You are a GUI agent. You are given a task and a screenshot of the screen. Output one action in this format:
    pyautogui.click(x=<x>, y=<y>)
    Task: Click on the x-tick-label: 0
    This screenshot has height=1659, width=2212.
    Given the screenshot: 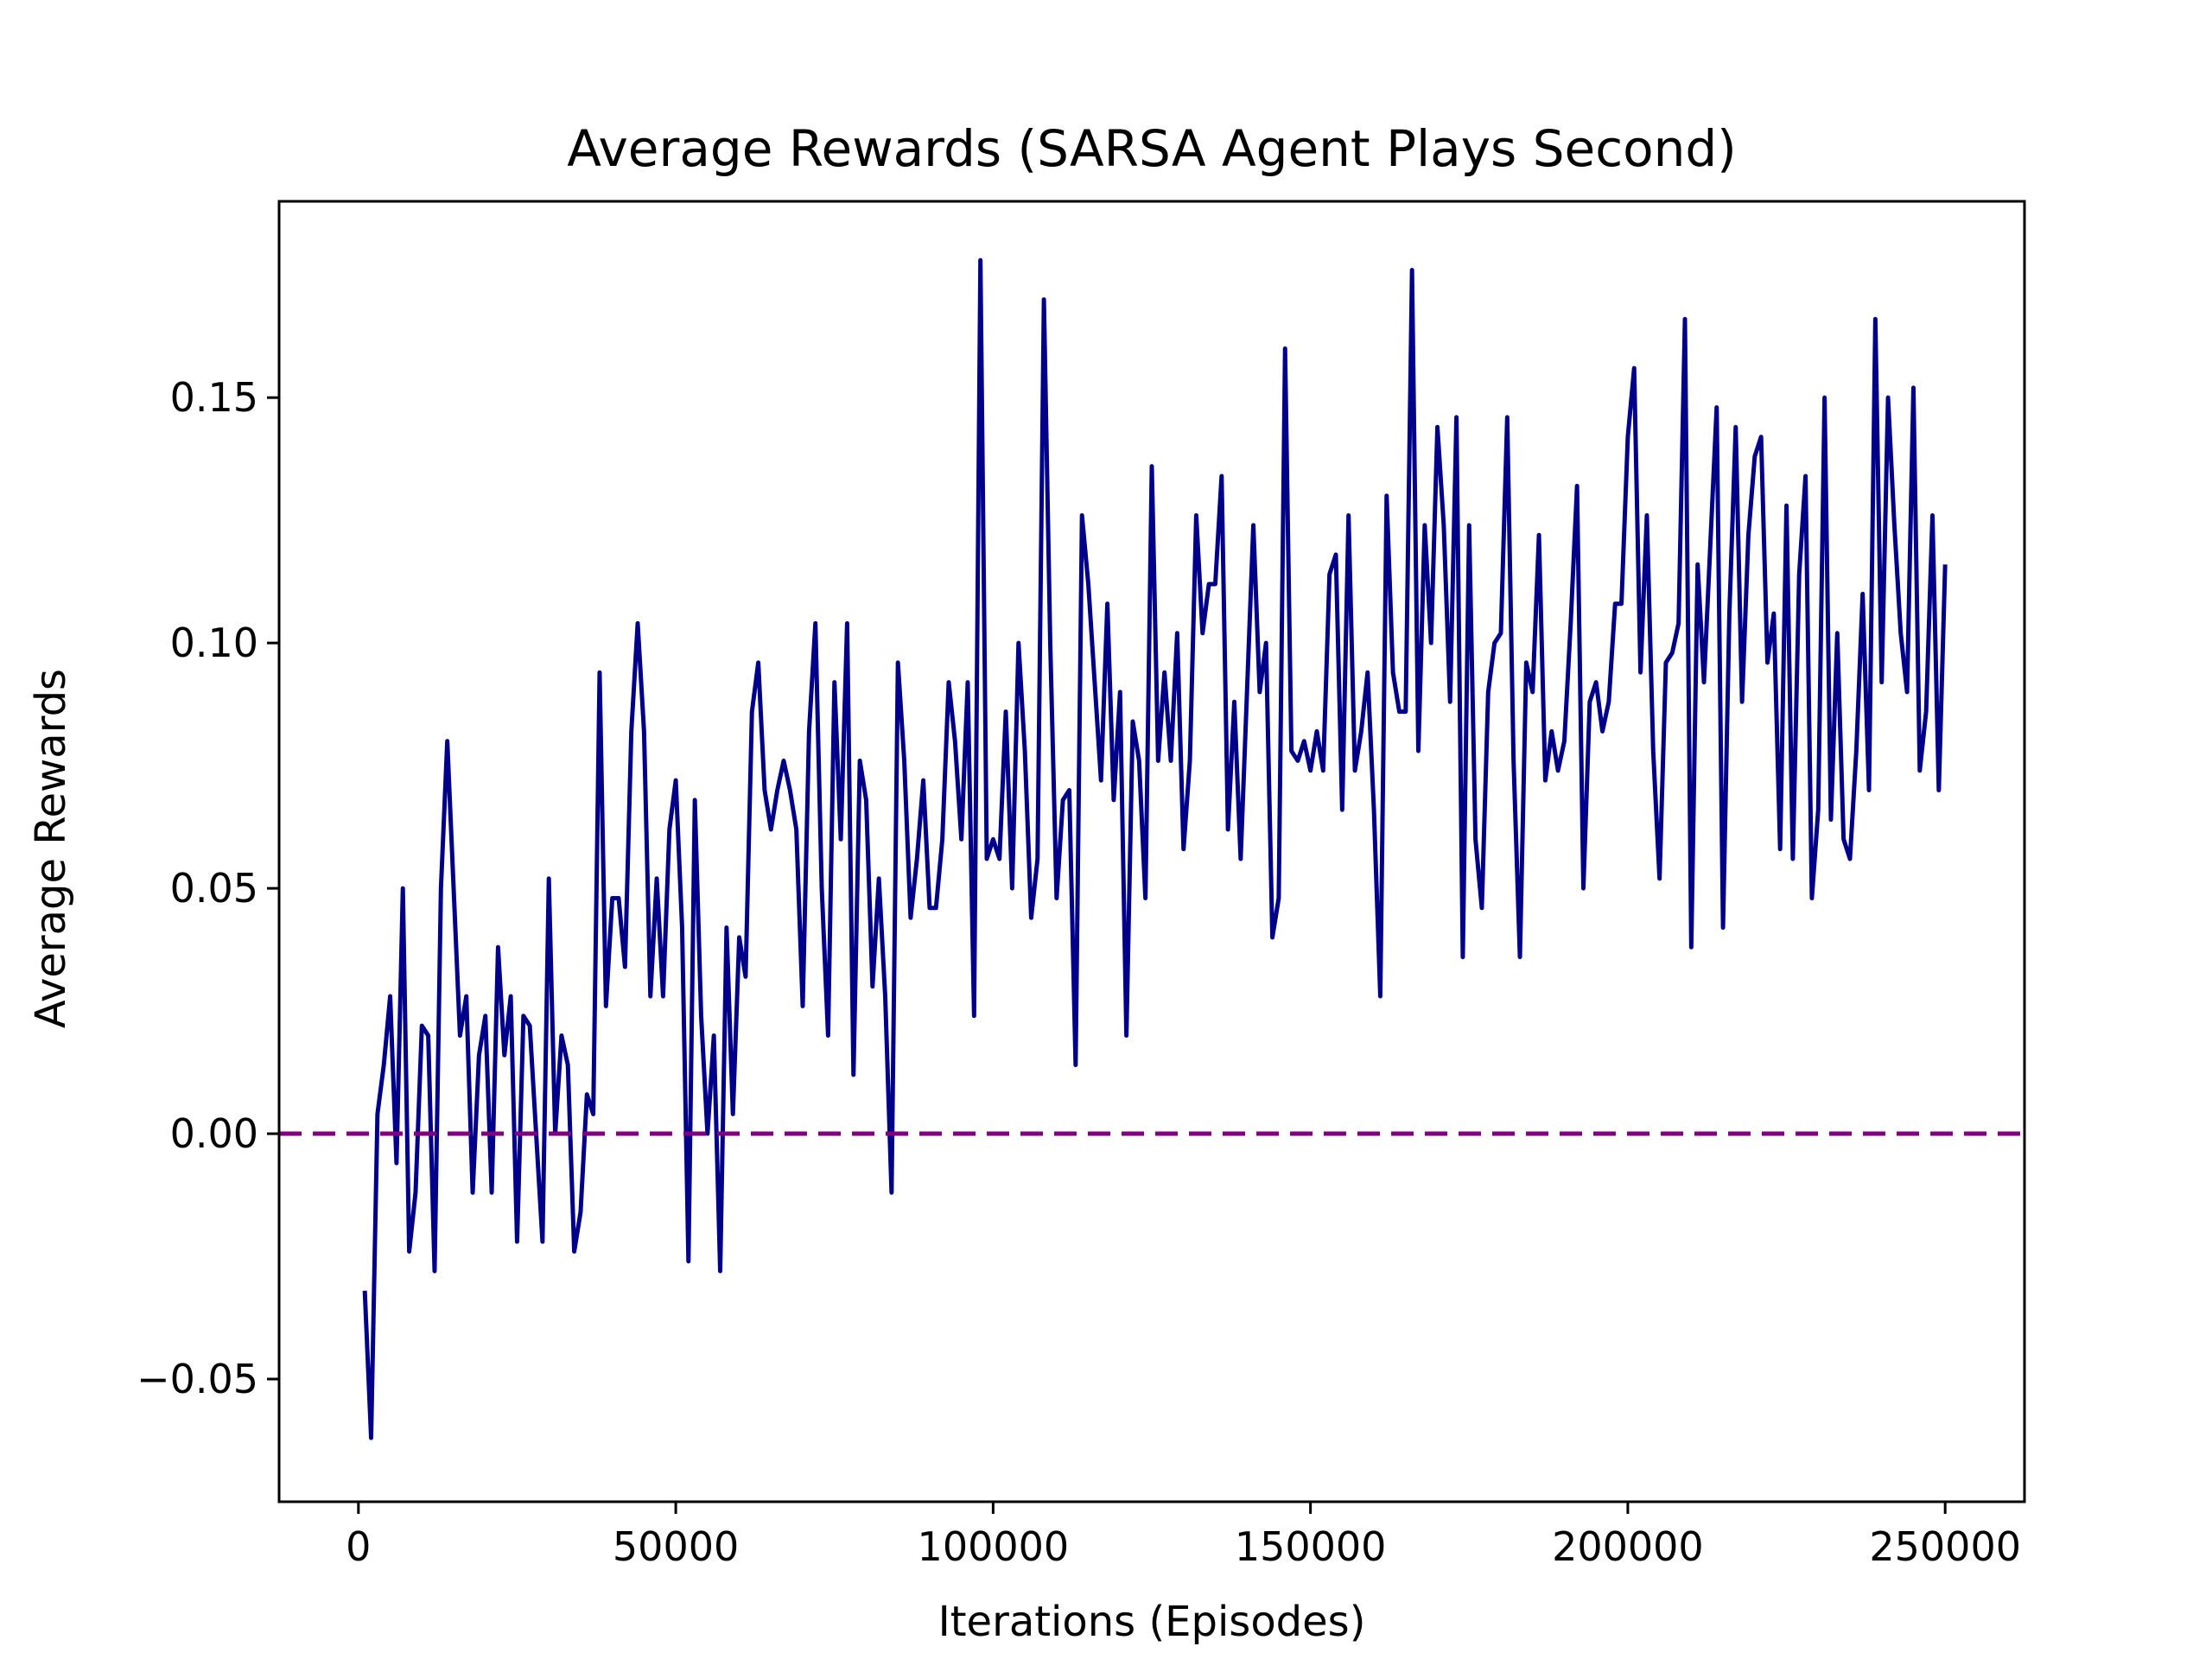 What is the action you would take?
    pyautogui.click(x=358, y=1546)
    